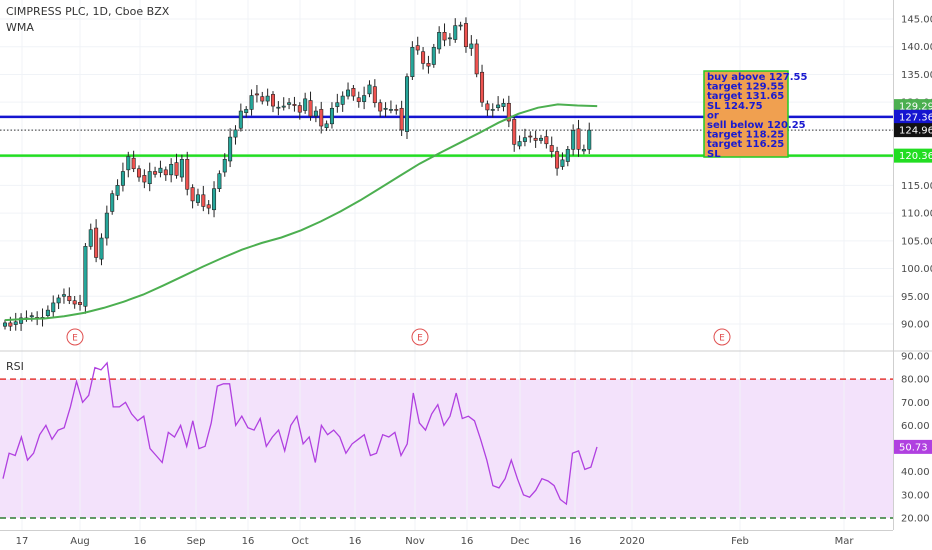  Describe the element at coordinates (915, 297) in the screenshot. I see `y-tick-label: 95.00` at that location.